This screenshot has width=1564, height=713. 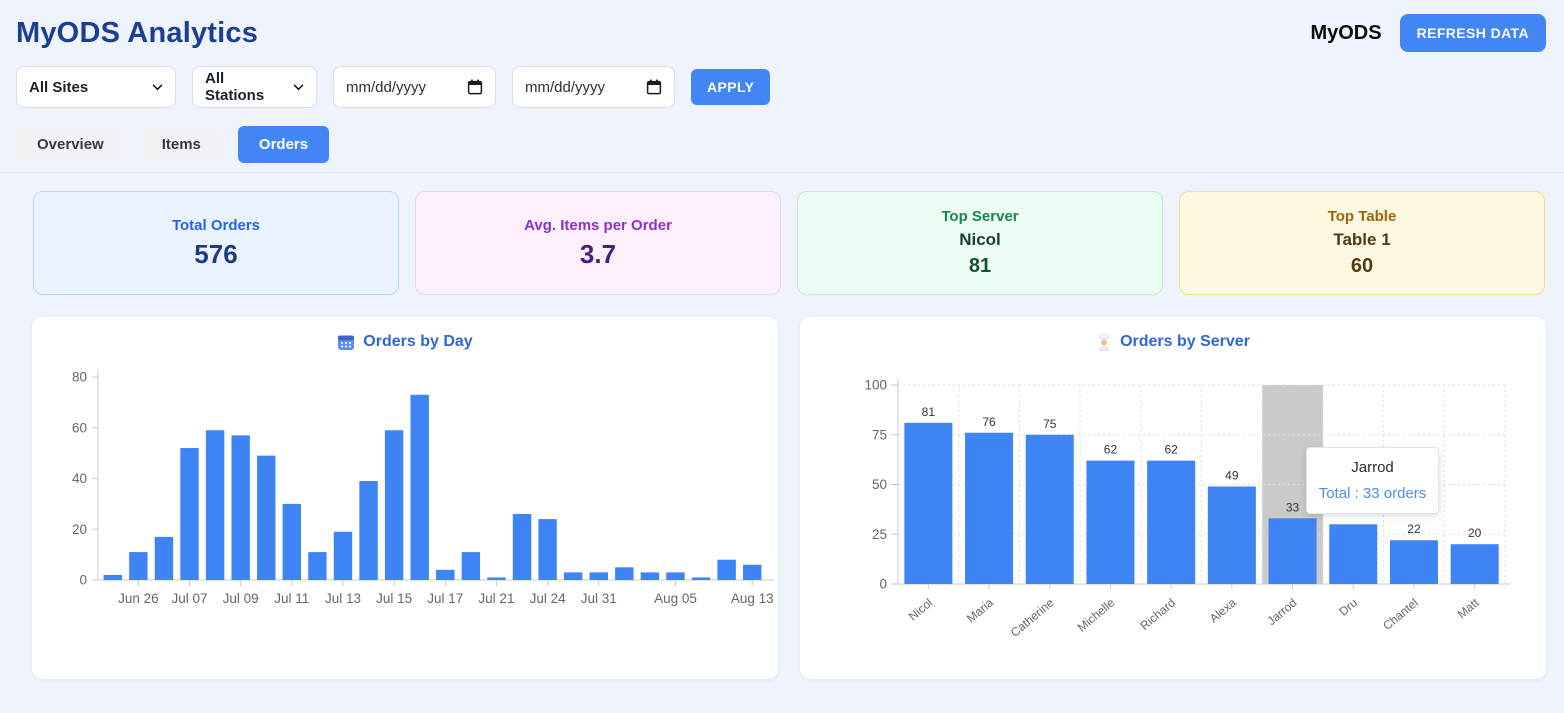 I want to click on x-tick-label: Jul 24, so click(x=548, y=598).